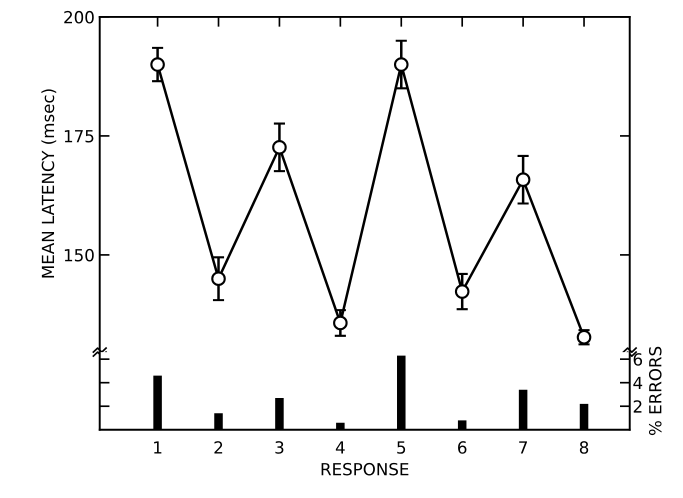  Describe the element at coordinates (638, 359) in the screenshot. I see `y2-tick-label: 6` at that location.